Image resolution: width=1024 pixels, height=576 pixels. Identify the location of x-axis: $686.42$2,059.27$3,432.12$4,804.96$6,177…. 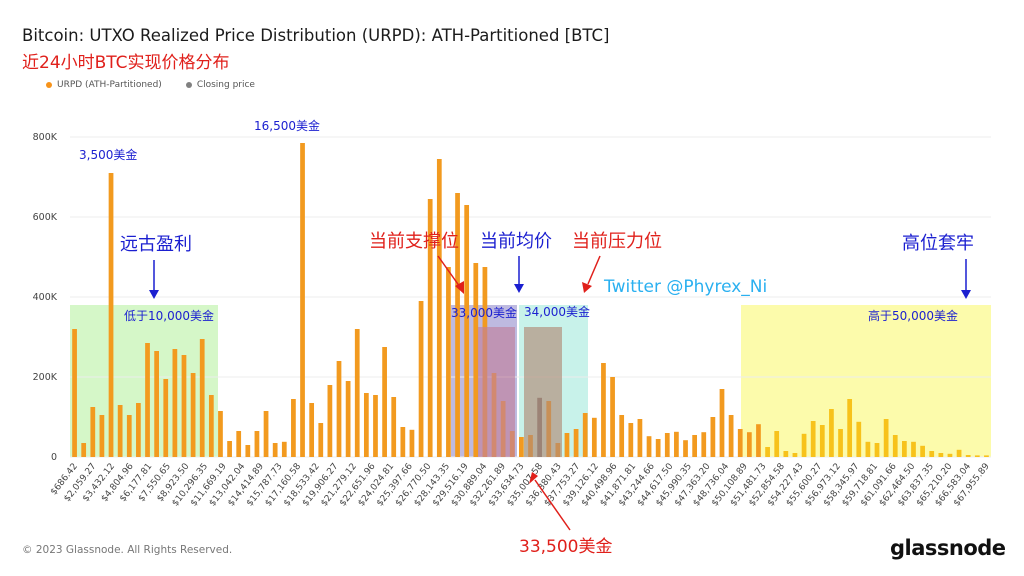
(520, 484).